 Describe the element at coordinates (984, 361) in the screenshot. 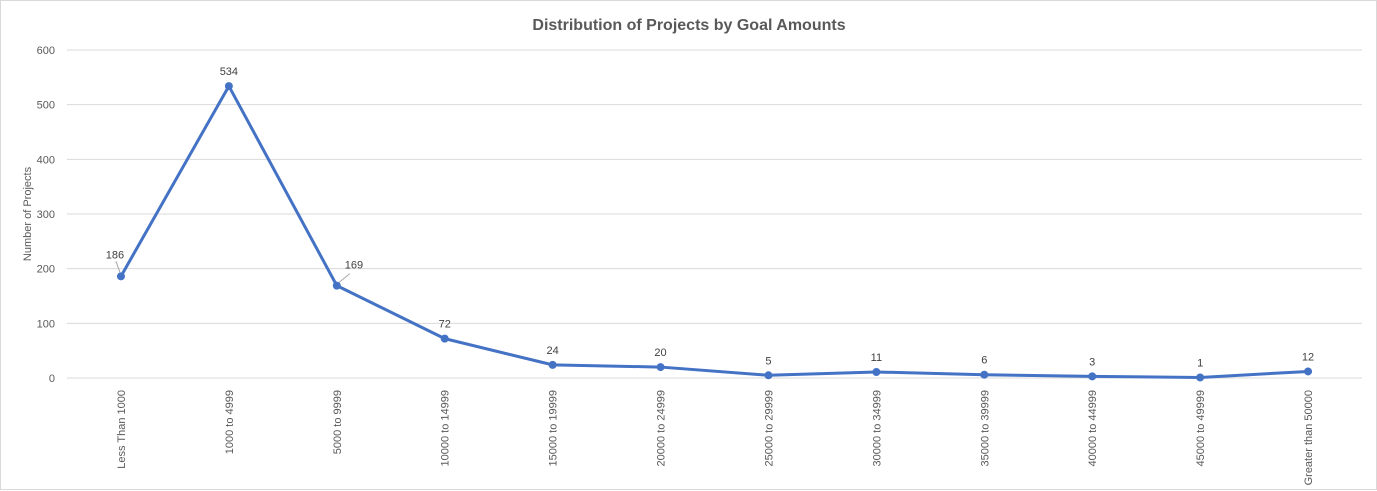

I see `data-label: 6` at that location.